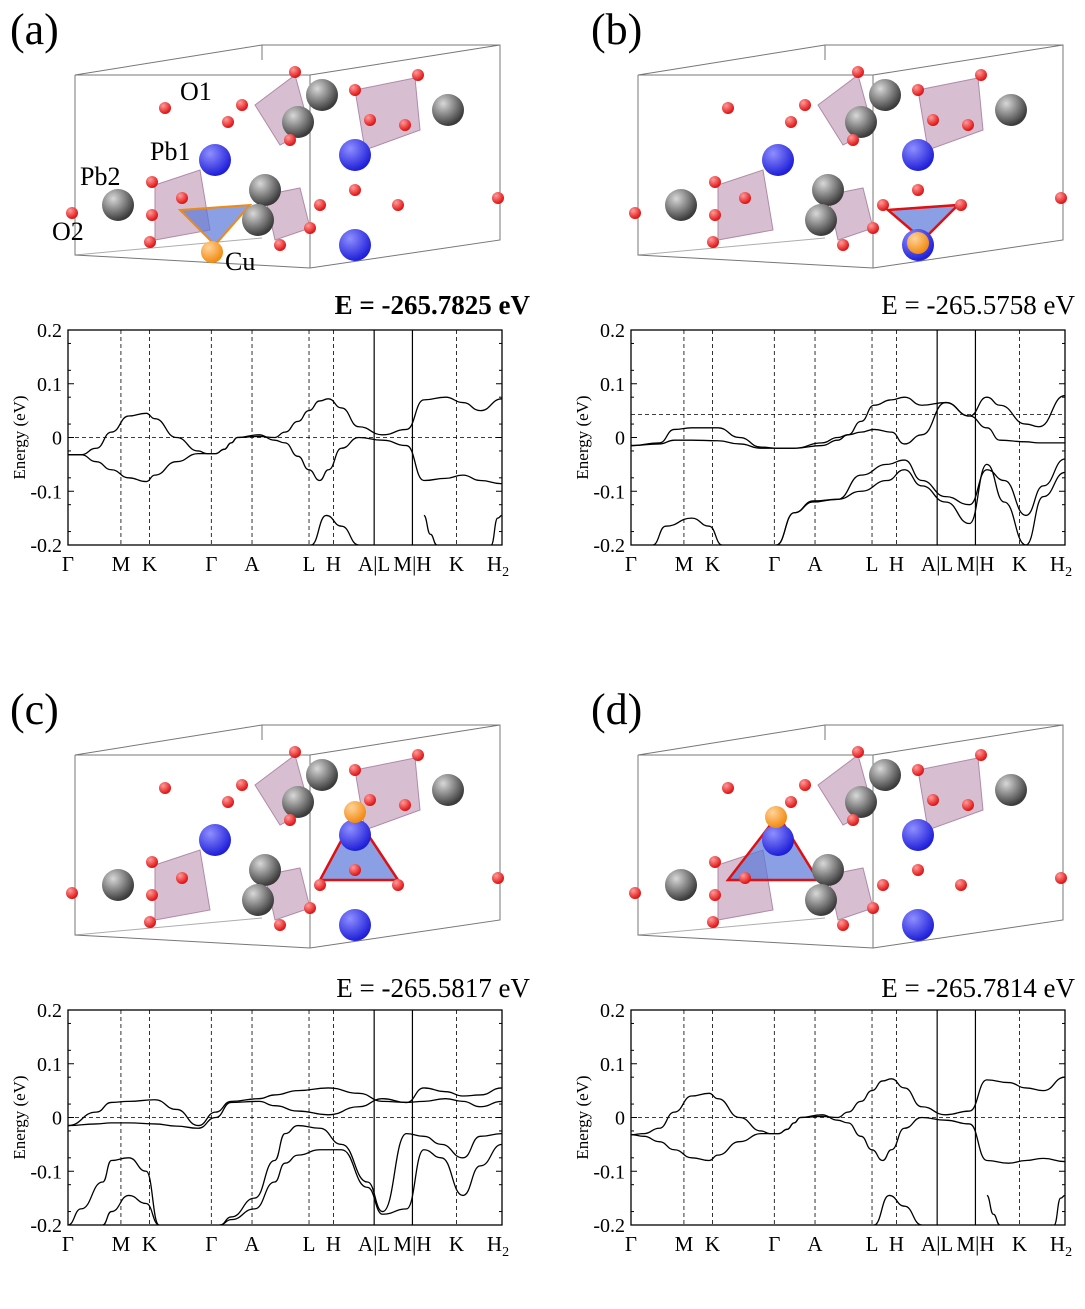 The image size is (1085, 1309). Describe the element at coordinates (412, 564) in the screenshot. I see `k-point-label: M|H` at that location.